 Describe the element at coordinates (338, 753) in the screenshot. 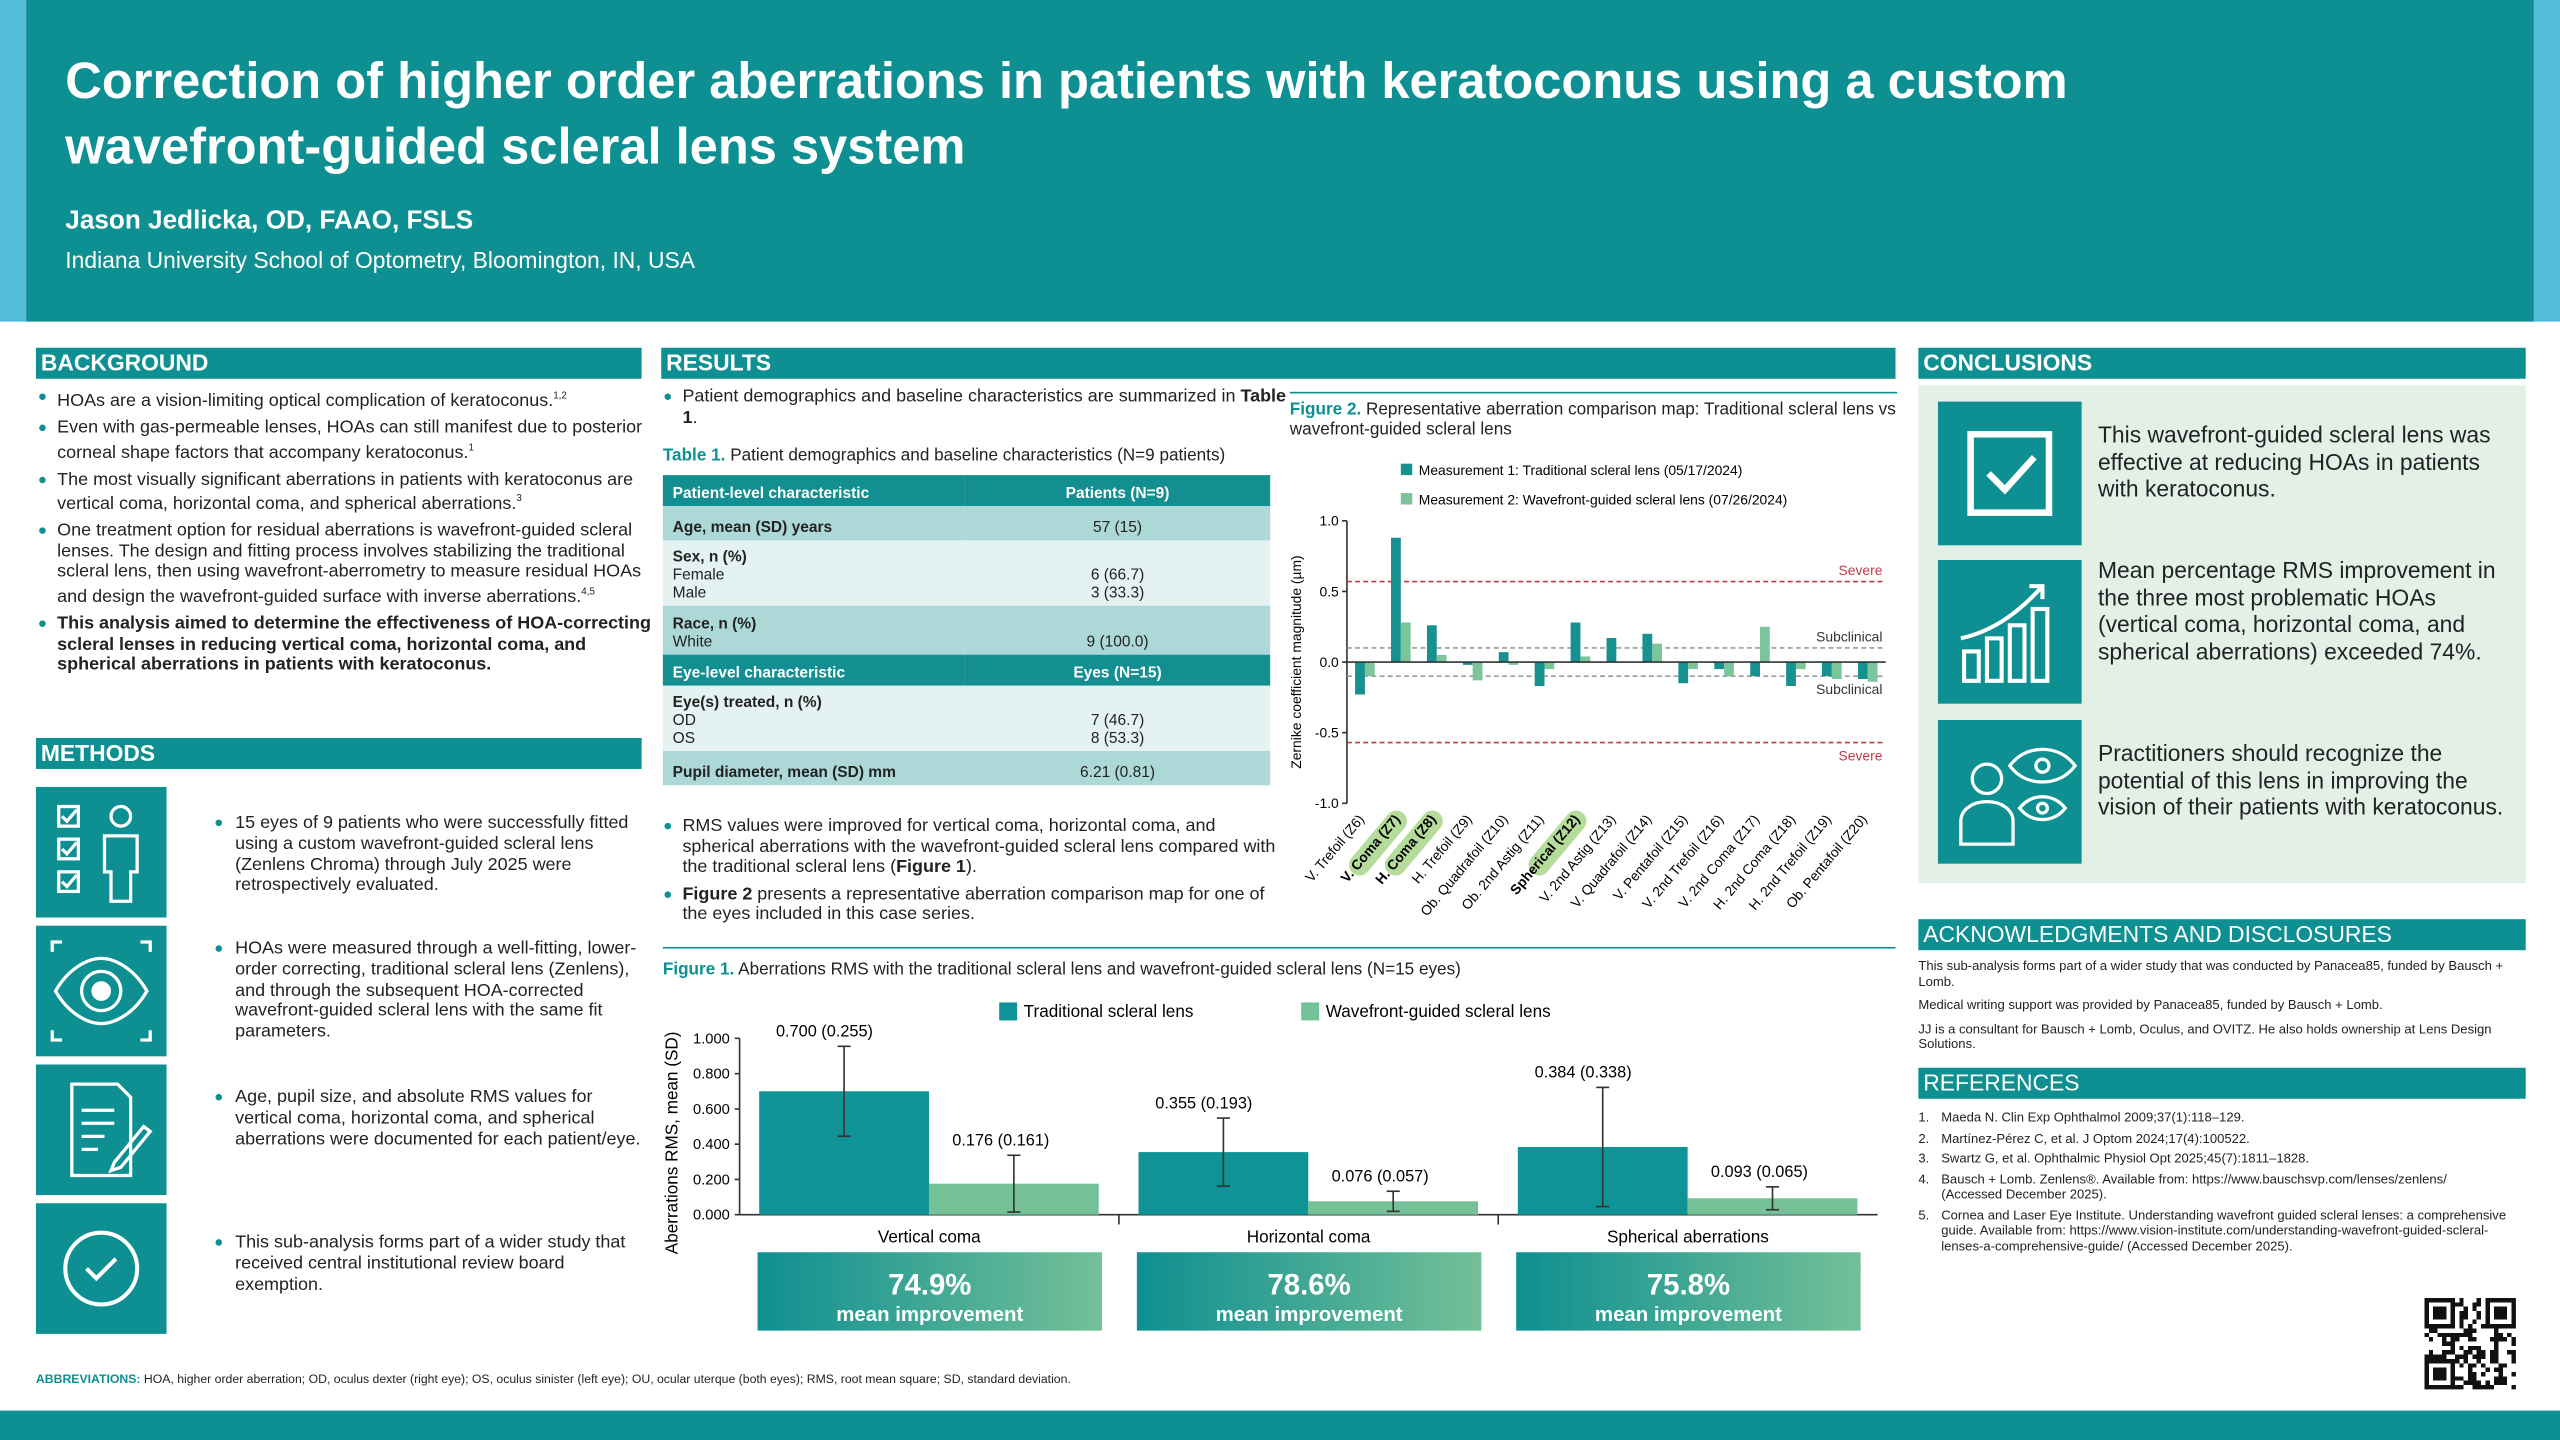

I see `section-heading: METHODS` at that location.